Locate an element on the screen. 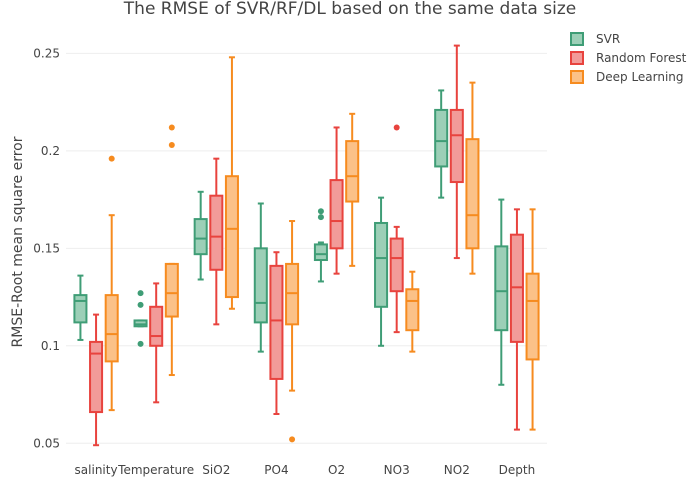 The width and height of the screenshot is (700, 500). legend-item-random-forest: Random Forest is located at coordinates (628, 58).